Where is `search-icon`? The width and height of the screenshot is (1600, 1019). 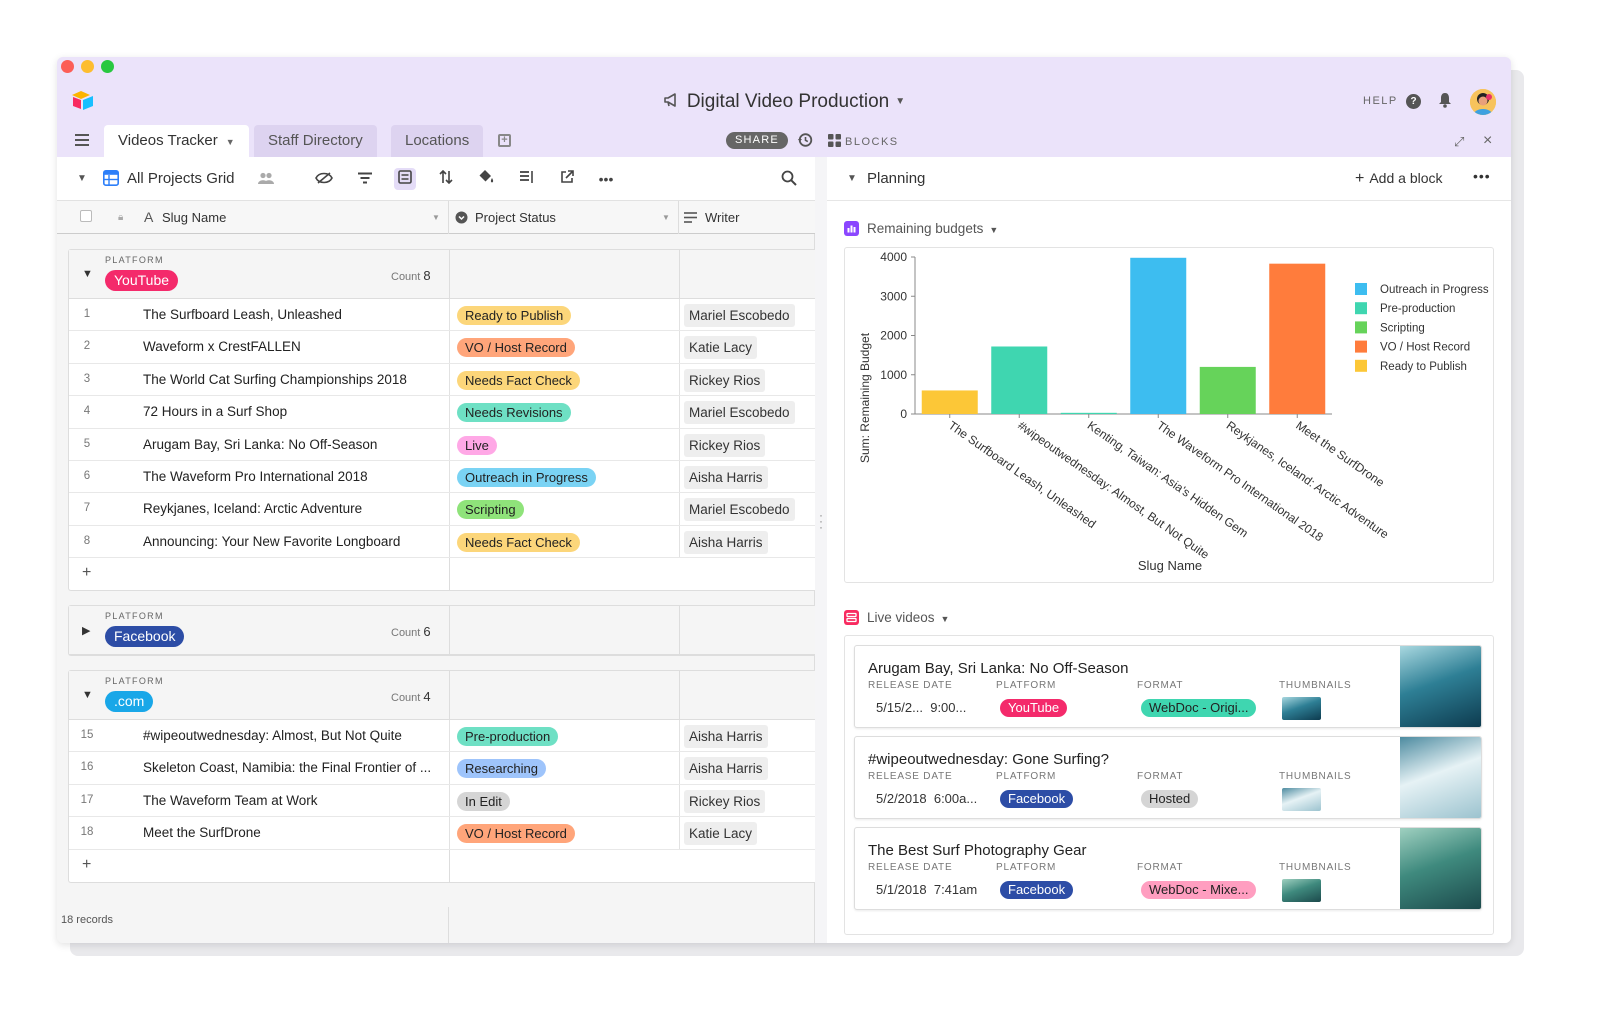 search-icon is located at coordinates (789, 178).